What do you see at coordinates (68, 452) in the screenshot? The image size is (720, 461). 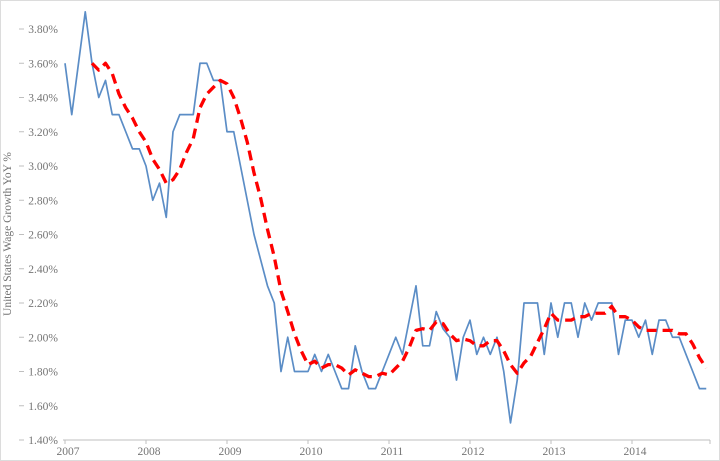 I see `x-axis-tick-label: 2007` at bounding box center [68, 452].